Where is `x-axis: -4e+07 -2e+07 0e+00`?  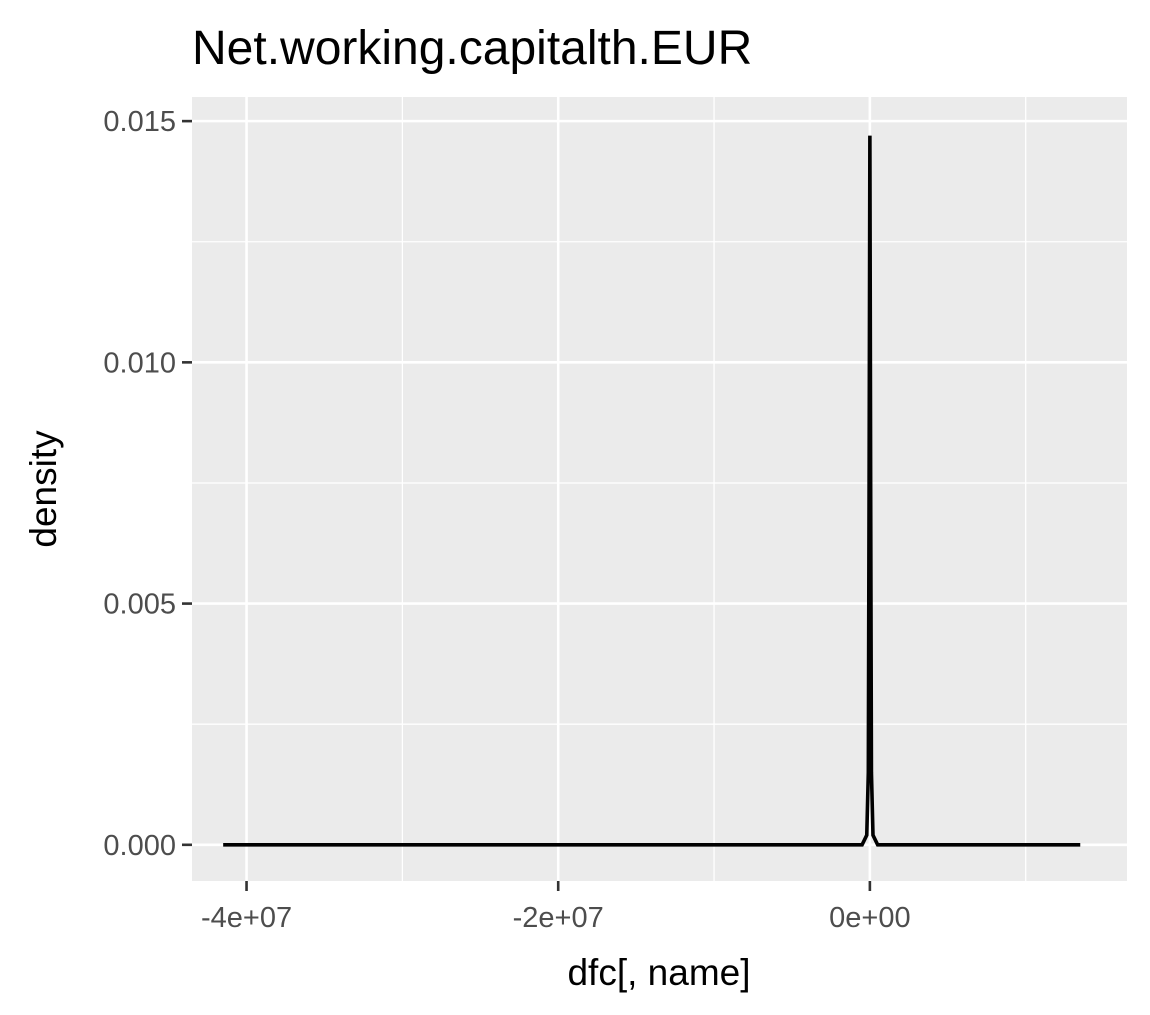
x-axis: -4e+07 -2e+07 0e+00 is located at coordinates (556, 907).